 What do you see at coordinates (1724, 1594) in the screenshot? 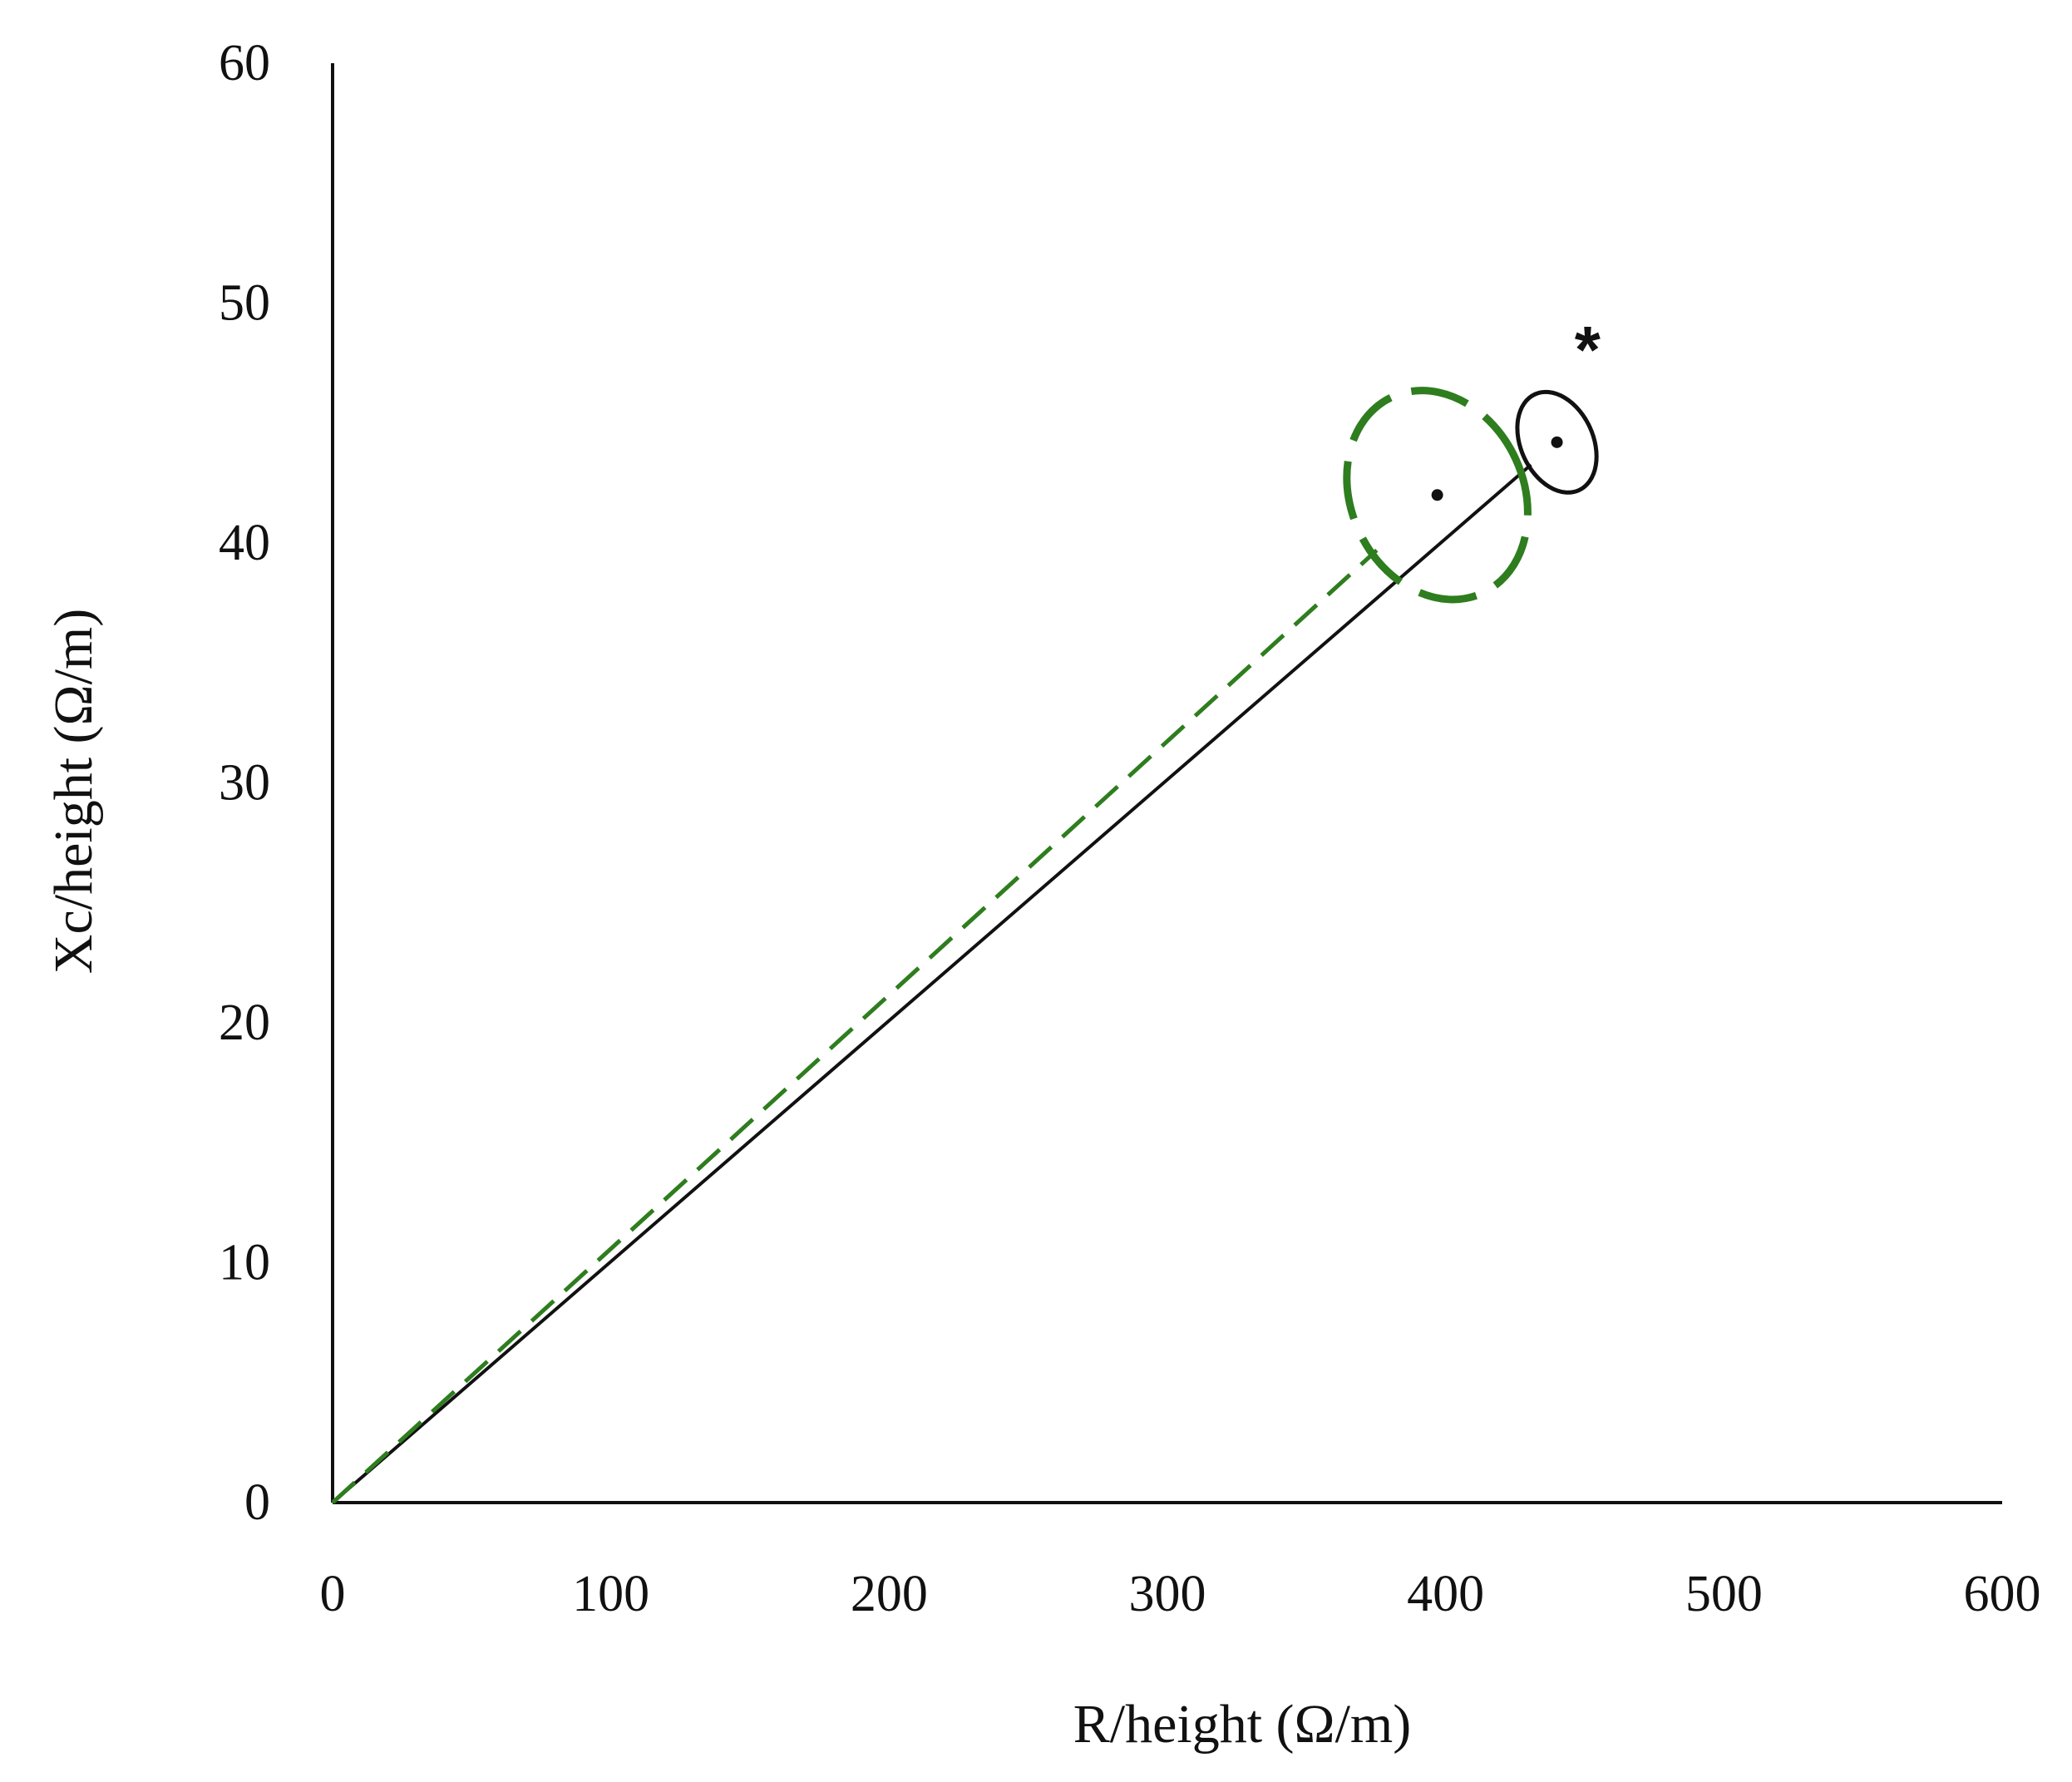
I see `x-tick-label: 500` at bounding box center [1724, 1594].